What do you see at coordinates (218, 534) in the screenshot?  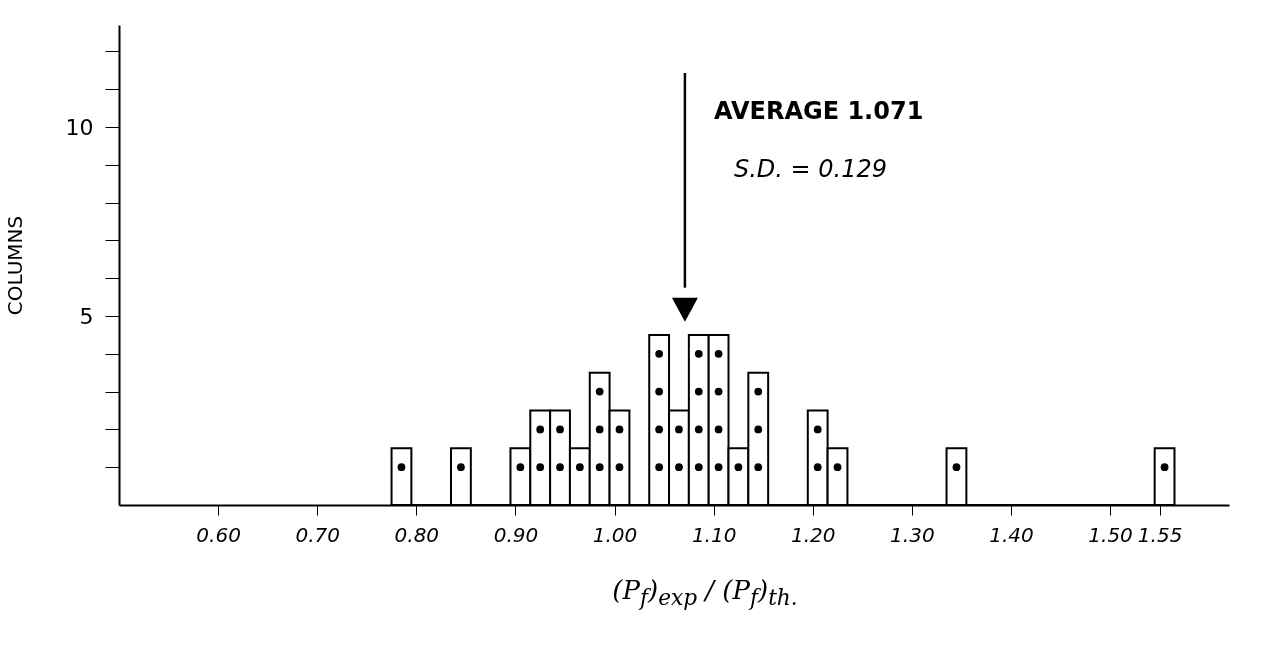 I see `x-tick-label: 0.60` at bounding box center [218, 534].